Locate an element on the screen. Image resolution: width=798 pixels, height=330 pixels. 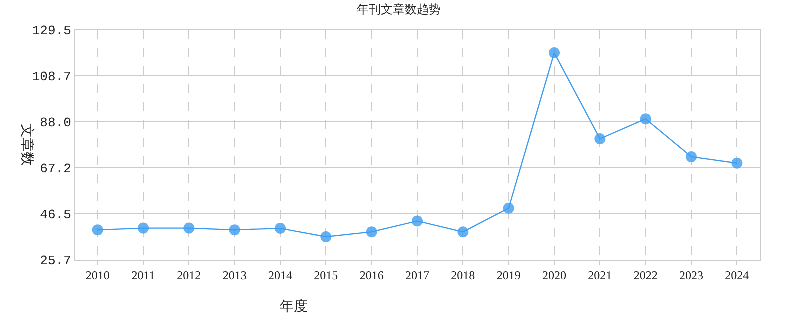
y-tick-label: 67.2 is located at coordinates (56, 169).